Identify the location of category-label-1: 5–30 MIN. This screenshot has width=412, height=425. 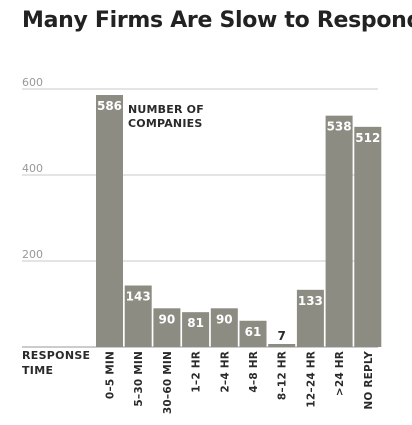
(139, 379).